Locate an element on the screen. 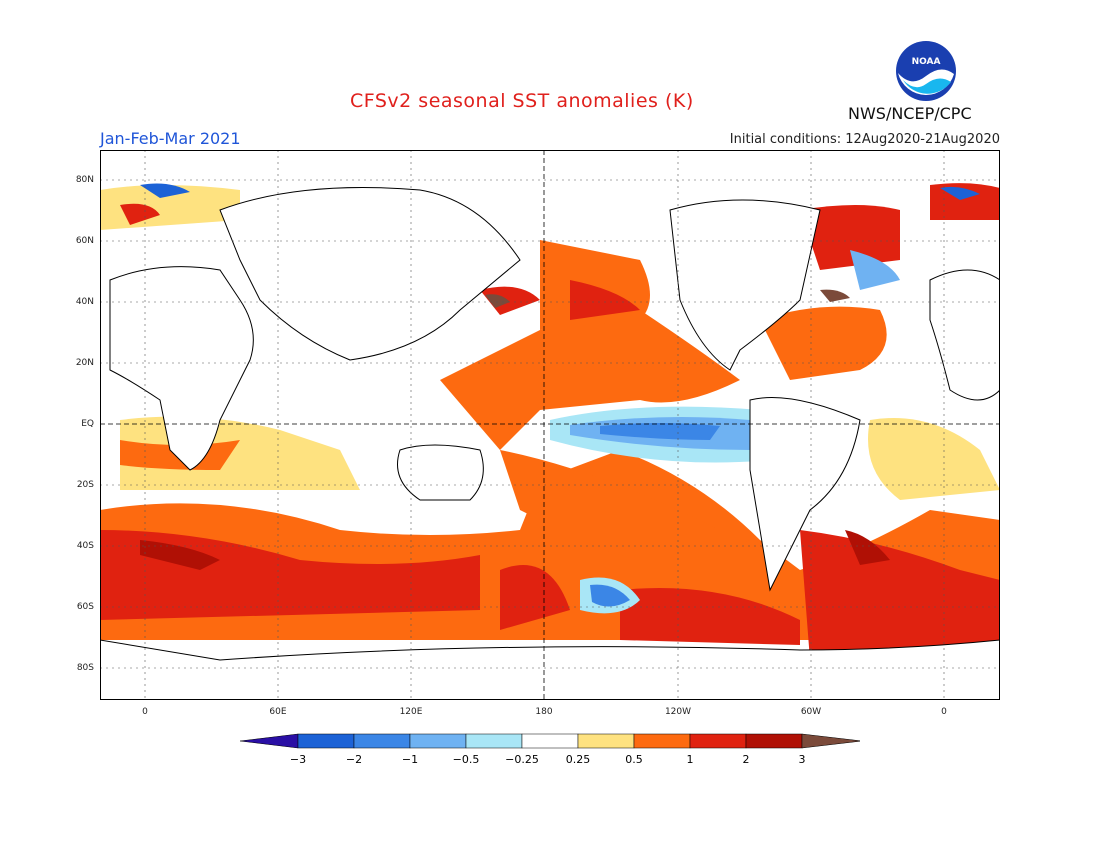 Image resolution: width=1100 pixels, height=850 pixels. noaa-logo-text: NOAA is located at coordinates (926, 62).